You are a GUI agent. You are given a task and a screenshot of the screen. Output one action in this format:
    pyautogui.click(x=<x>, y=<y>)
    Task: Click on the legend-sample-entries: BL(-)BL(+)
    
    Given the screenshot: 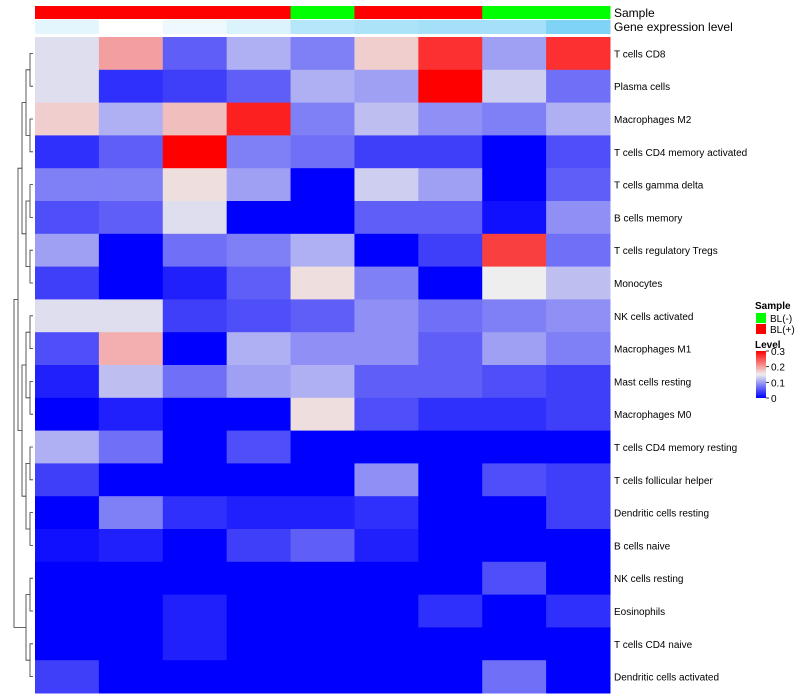 What is the action you would take?
    pyautogui.click(x=775, y=324)
    